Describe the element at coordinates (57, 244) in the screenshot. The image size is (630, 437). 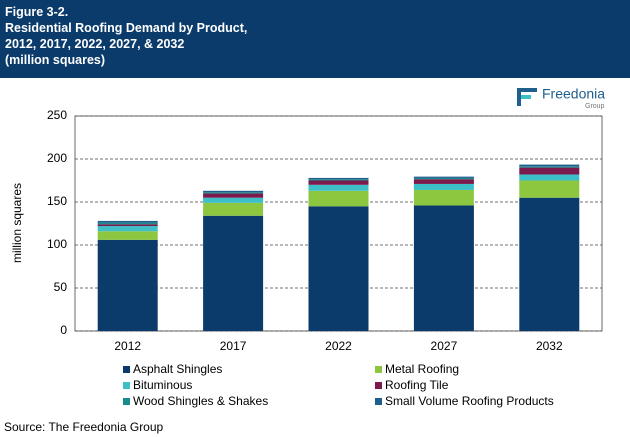
I see `y-tick-label: 100` at that location.